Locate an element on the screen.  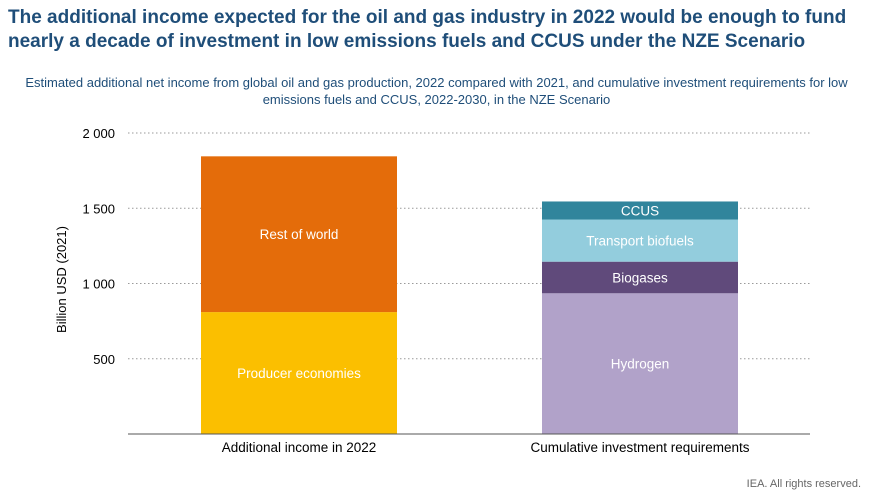
bar-segment-ccus is located at coordinates (640, 210).